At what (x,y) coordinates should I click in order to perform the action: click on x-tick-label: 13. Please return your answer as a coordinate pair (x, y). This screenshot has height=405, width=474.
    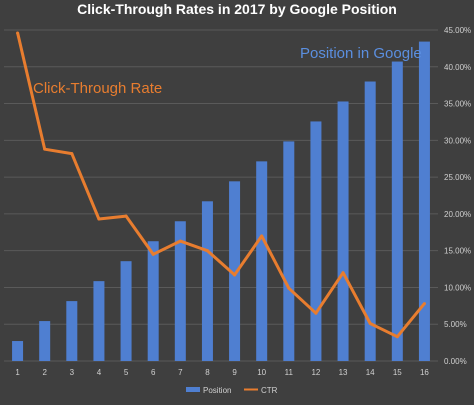
    Looking at the image, I should click on (343, 372).